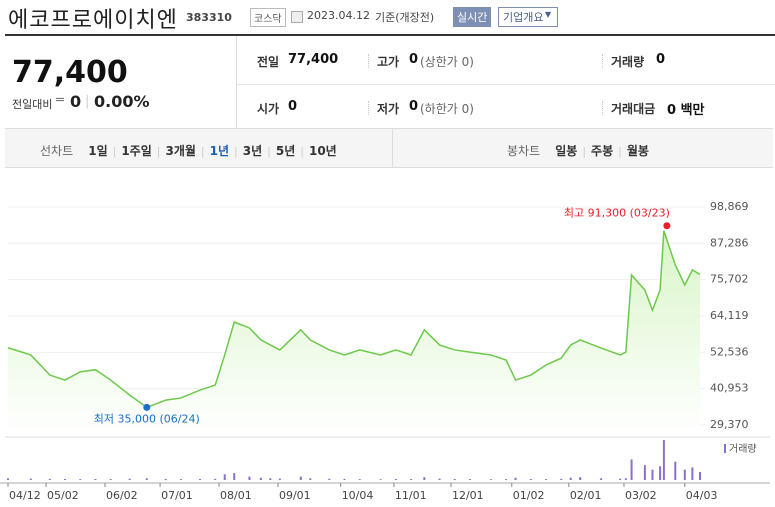  I want to click on period-tab: 1년, so click(219, 151).